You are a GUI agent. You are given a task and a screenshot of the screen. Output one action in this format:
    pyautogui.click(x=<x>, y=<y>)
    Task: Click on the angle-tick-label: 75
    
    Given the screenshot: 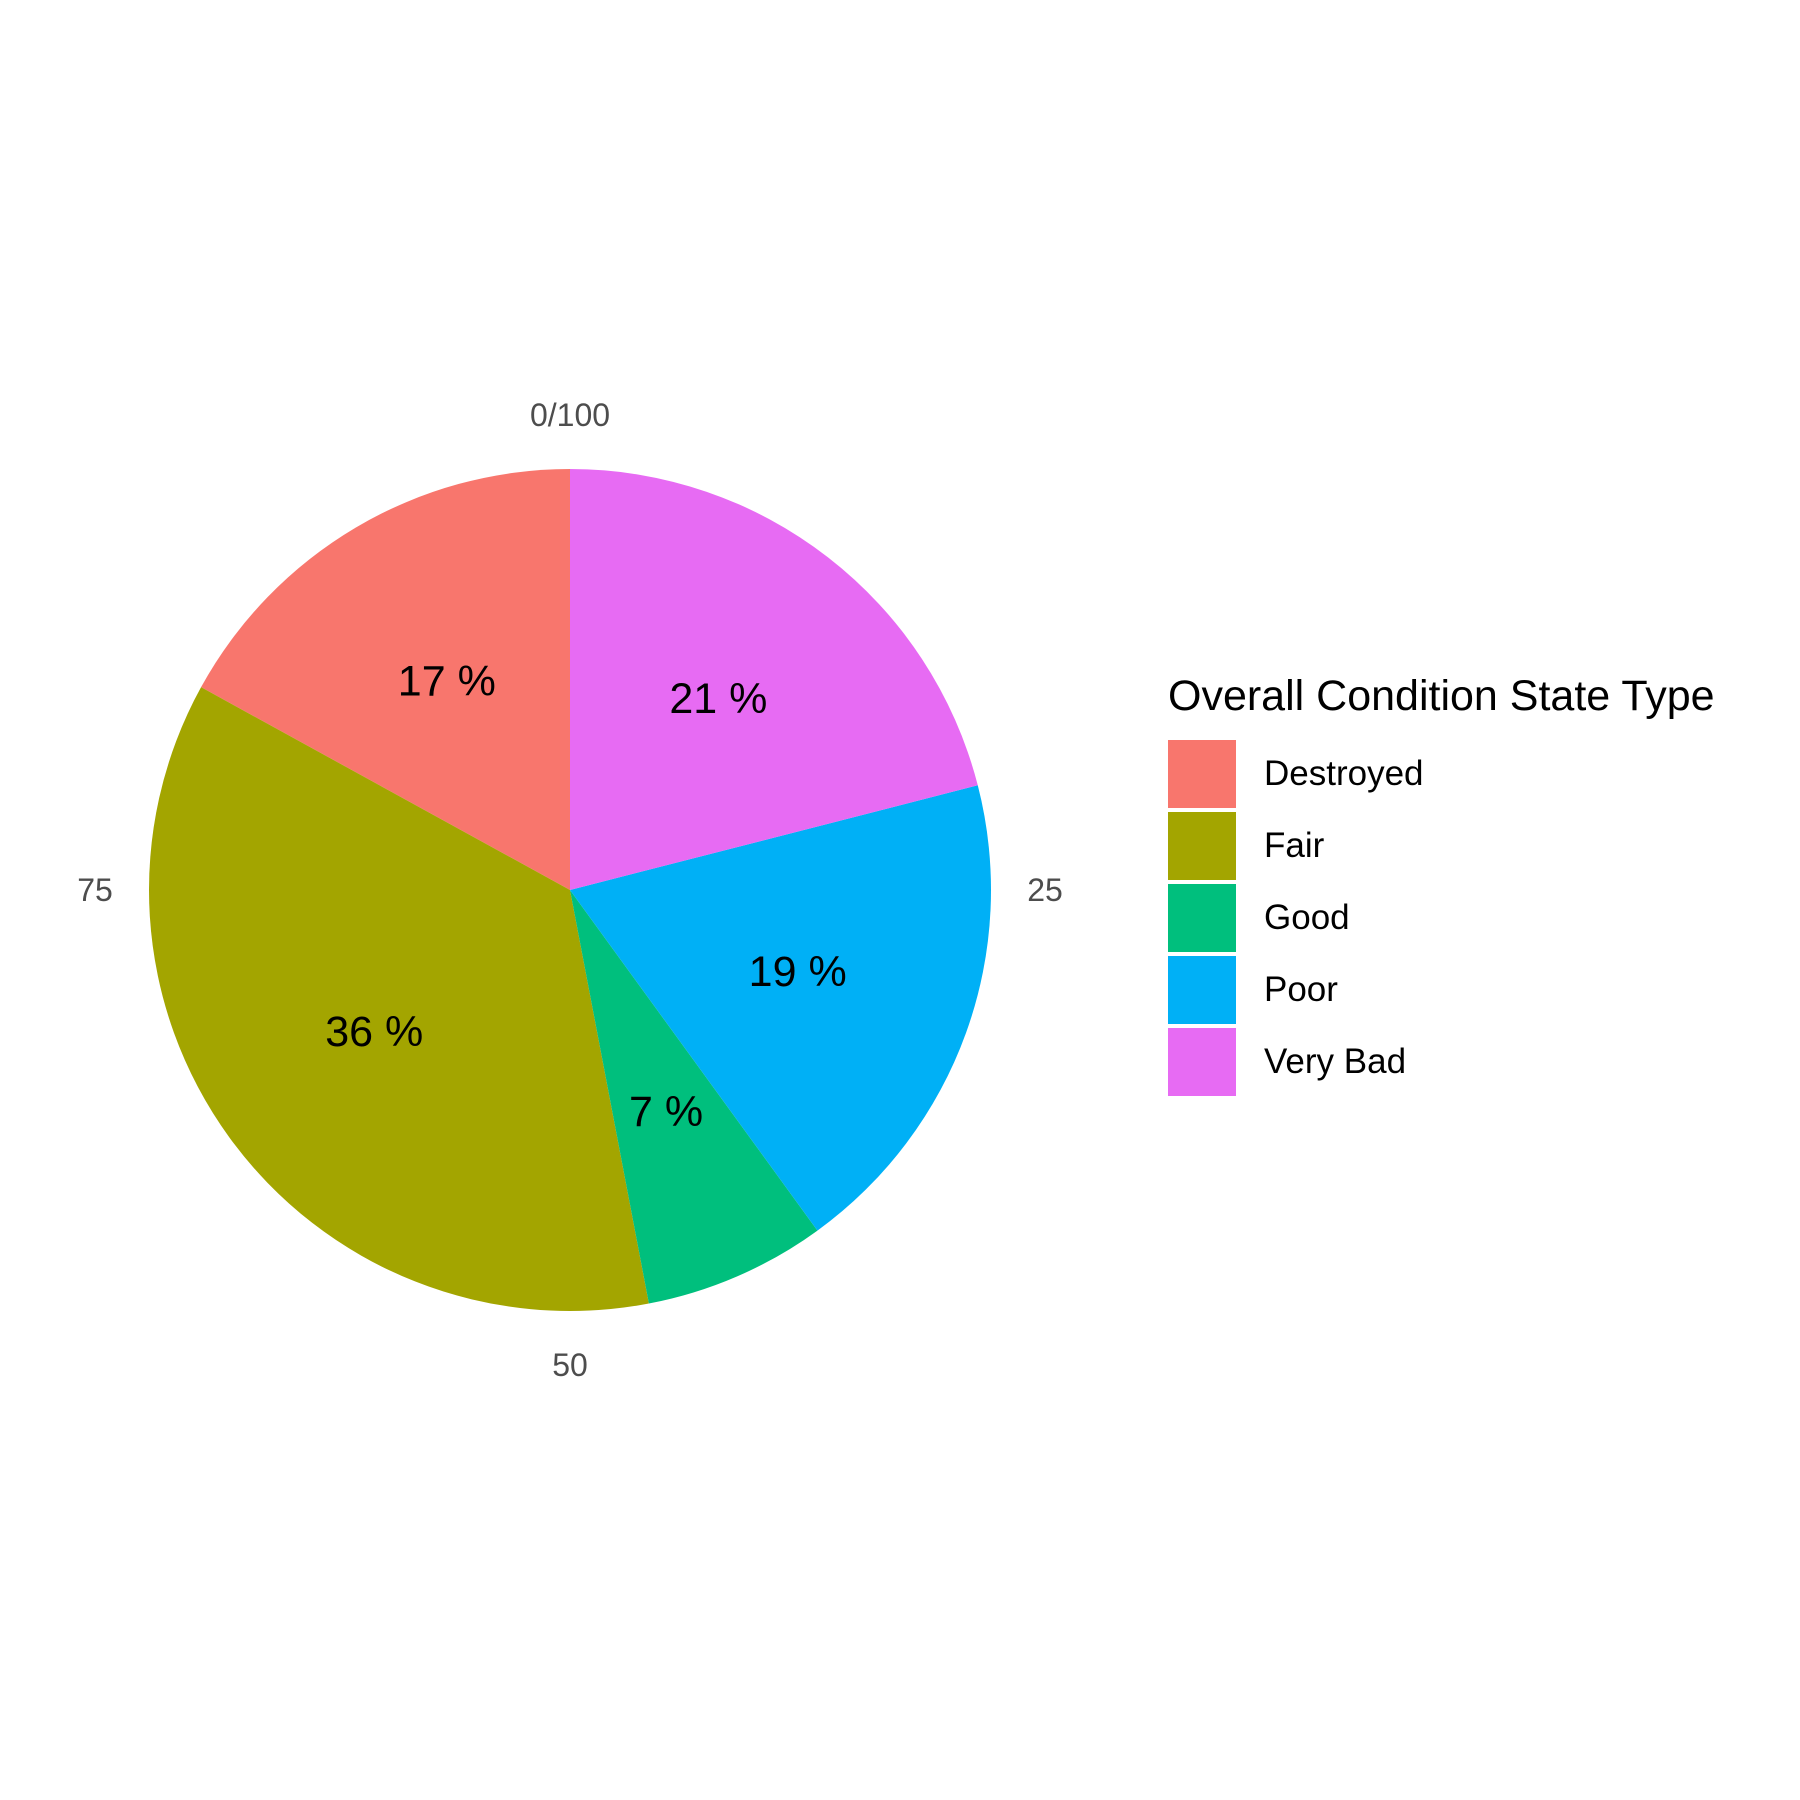 What is the action you would take?
    pyautogui.click(x=95, y=890)
    